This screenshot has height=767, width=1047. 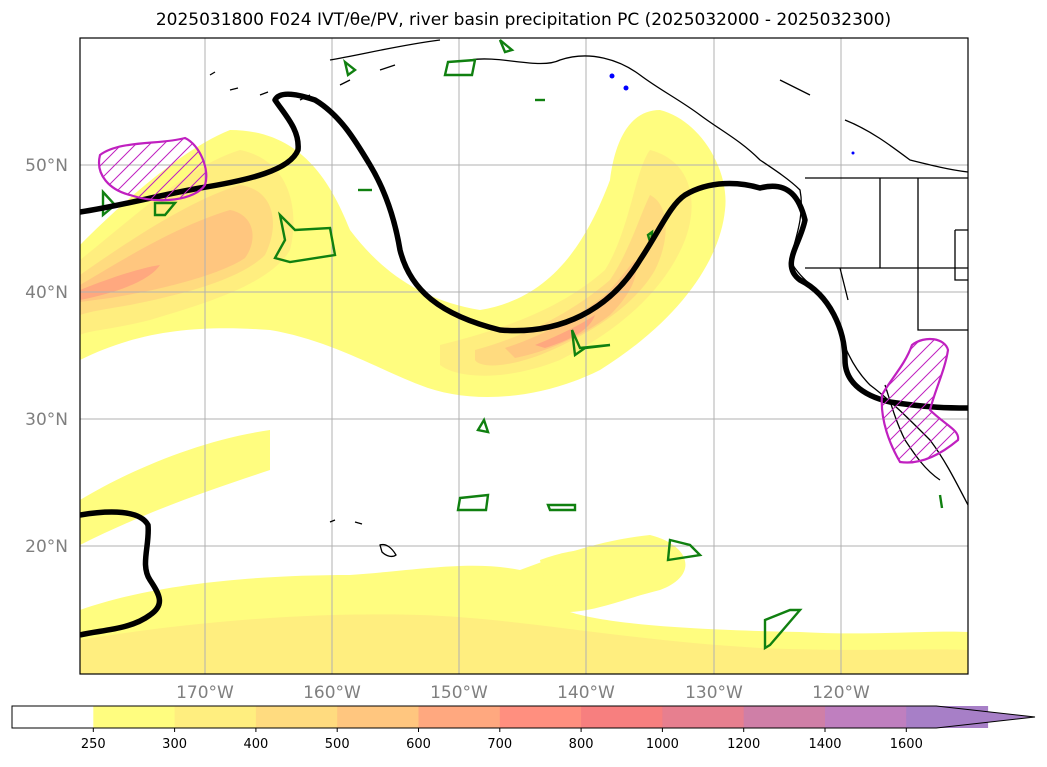 I want to click on lon-label-150w: 150°W, so click(x=459, y=691).